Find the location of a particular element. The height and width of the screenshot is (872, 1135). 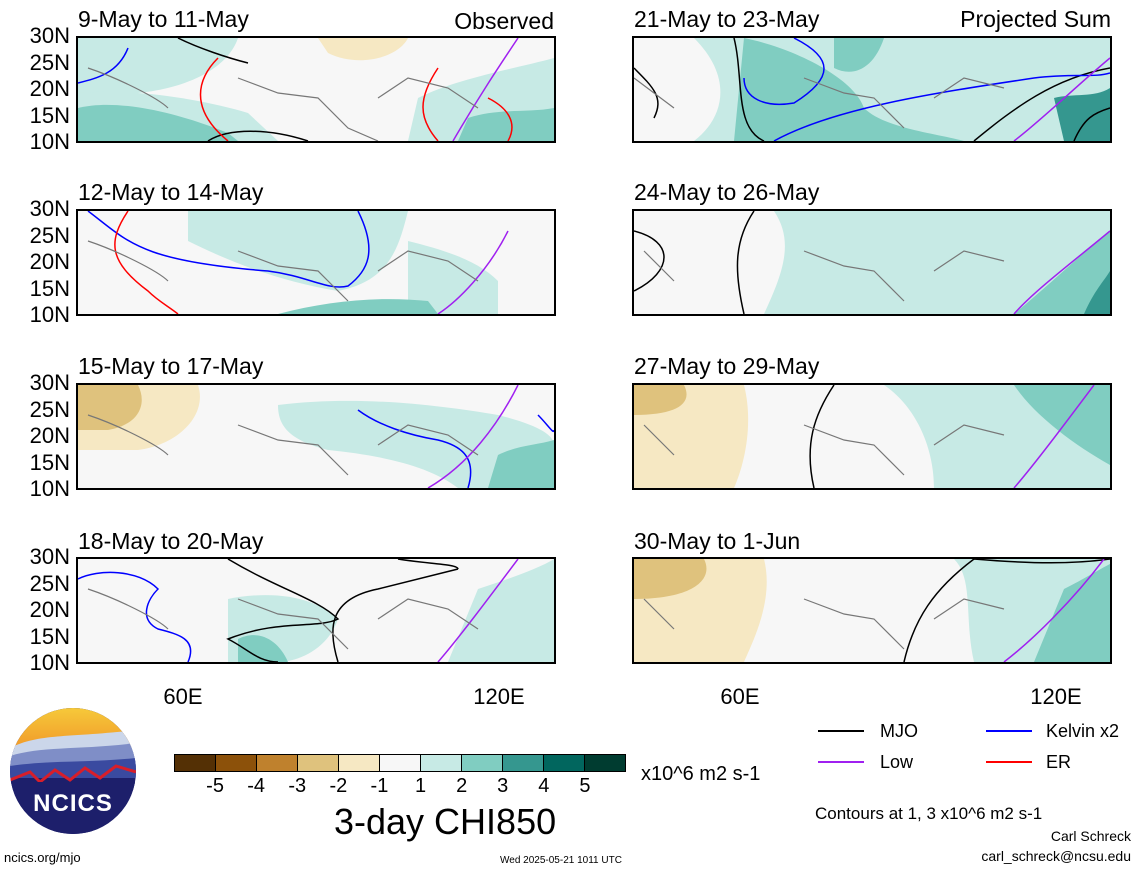

legend-line-mjo is located at coordinates (841, 731).